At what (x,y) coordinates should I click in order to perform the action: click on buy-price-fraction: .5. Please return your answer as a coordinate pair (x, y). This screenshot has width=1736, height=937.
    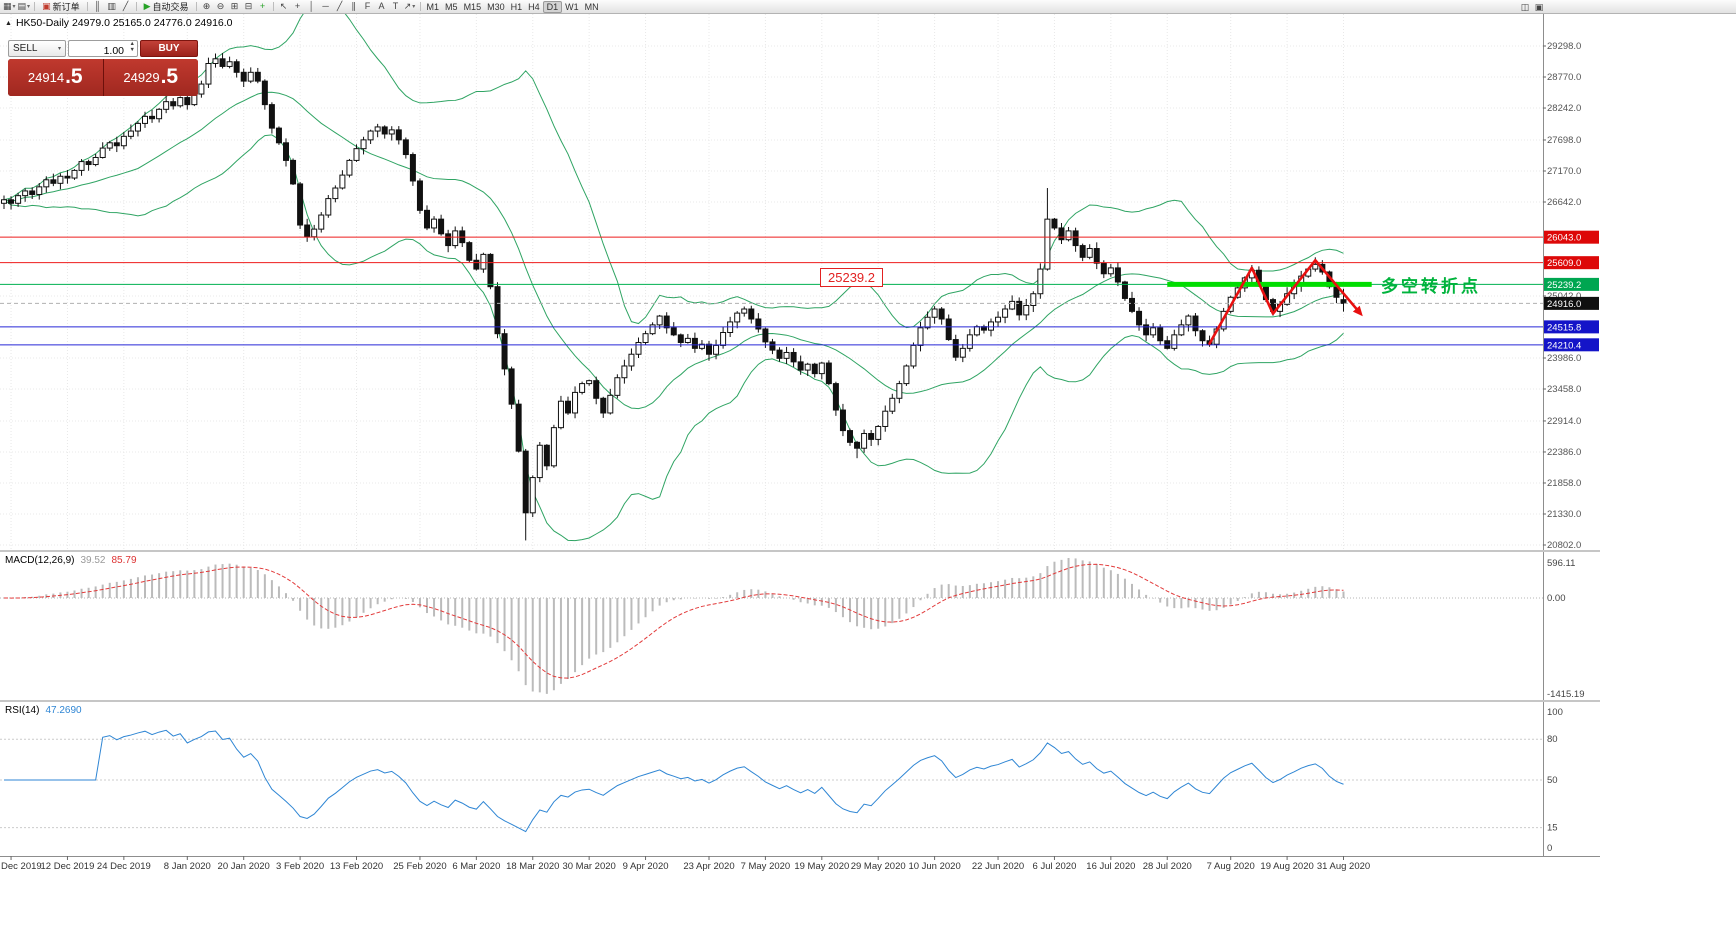
    Looking at the image, I should click on (169, 76).